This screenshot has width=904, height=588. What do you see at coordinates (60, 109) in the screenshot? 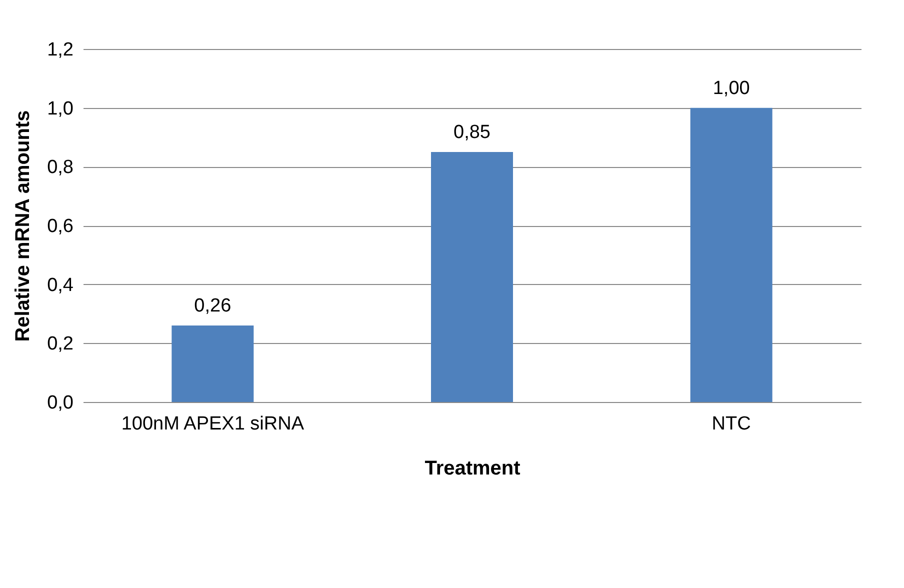
I see `y-tick-label: 1,0` at bounding box center [60, 109].